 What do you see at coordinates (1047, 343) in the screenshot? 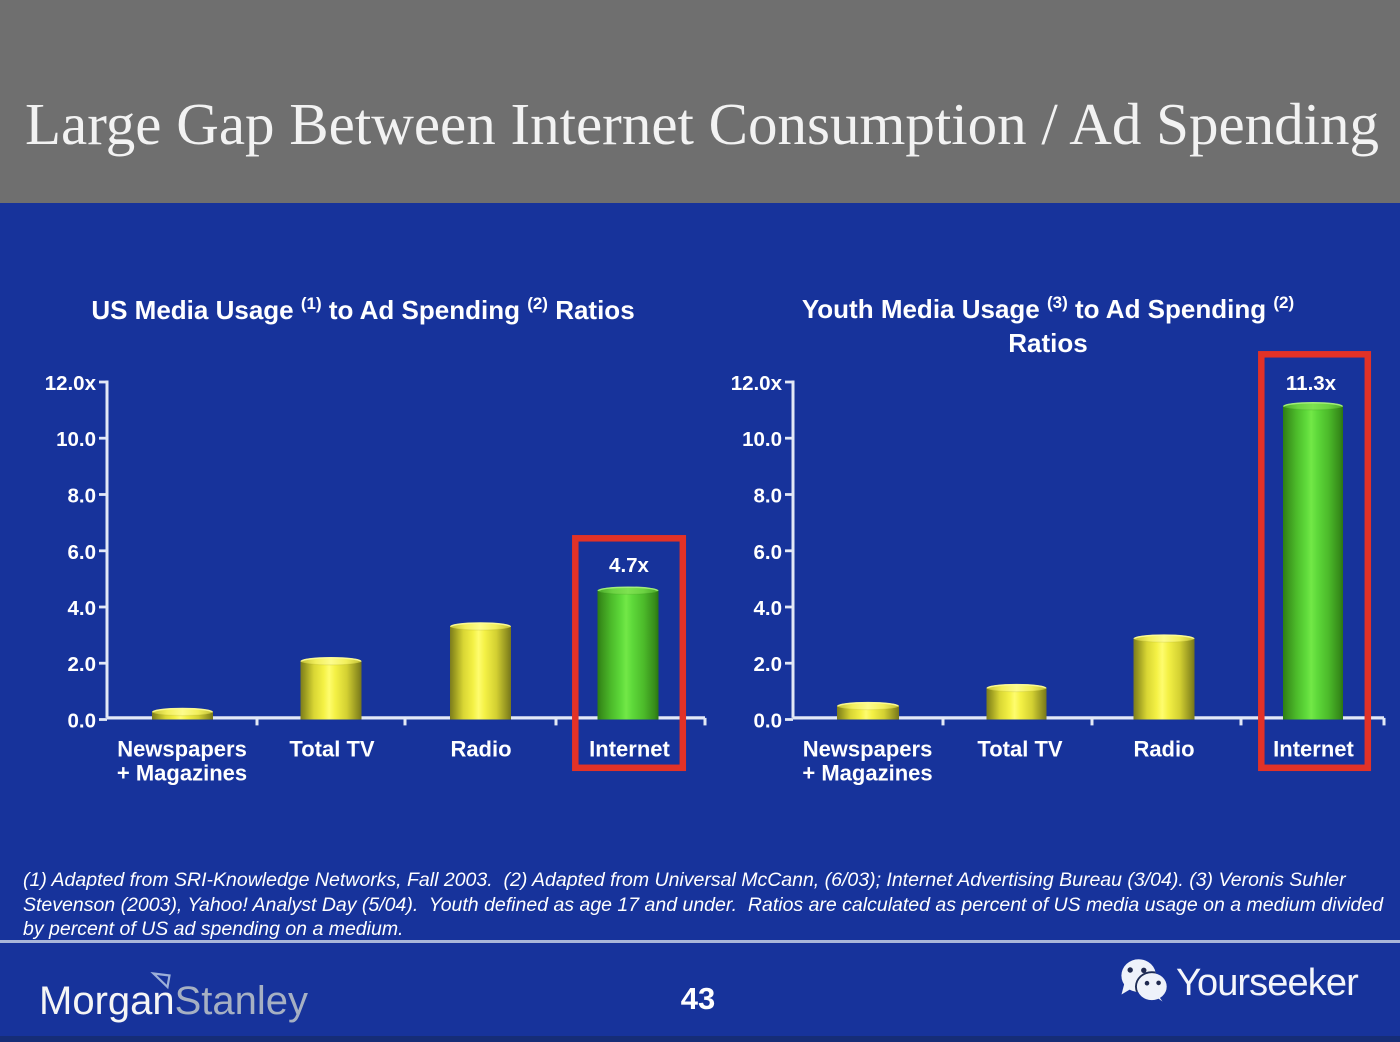
I see `svg-text: Ratios` at bounding box center [1047, 343].